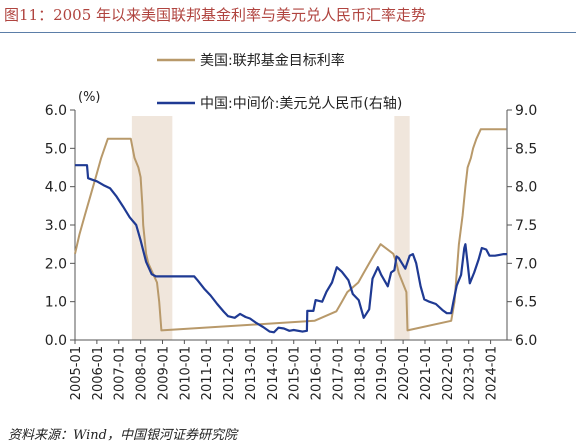  Describe the element at coordinates (215, 15) in the screenshot. I see `figure-title: 图11：2005 年以来美国联邦基金利率与美元兑人民币汇率走势` at that location.